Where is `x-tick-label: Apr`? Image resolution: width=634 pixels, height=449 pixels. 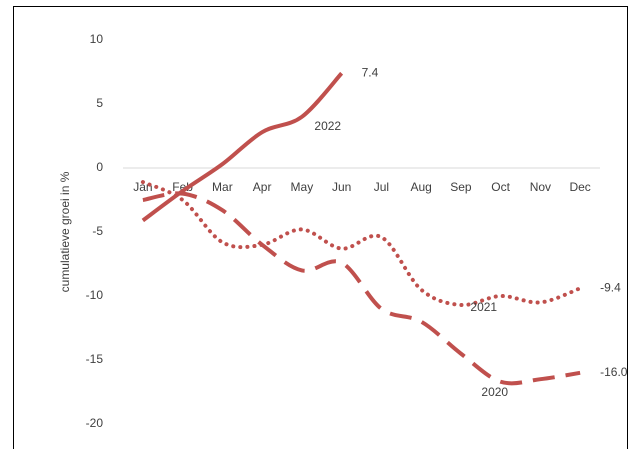
x-tick-label: Apr is located at coordinates (262, 187).